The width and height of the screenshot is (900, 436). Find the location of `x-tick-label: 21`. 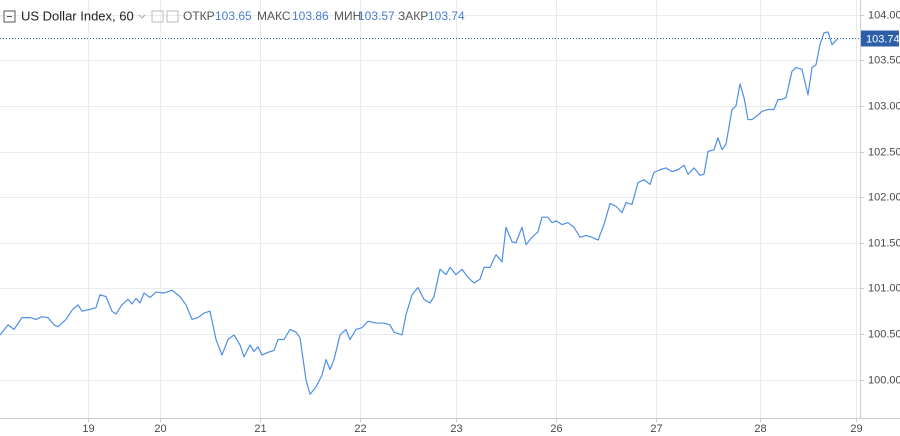

x-tick-label: 21 is located at coordinates (260, 429).